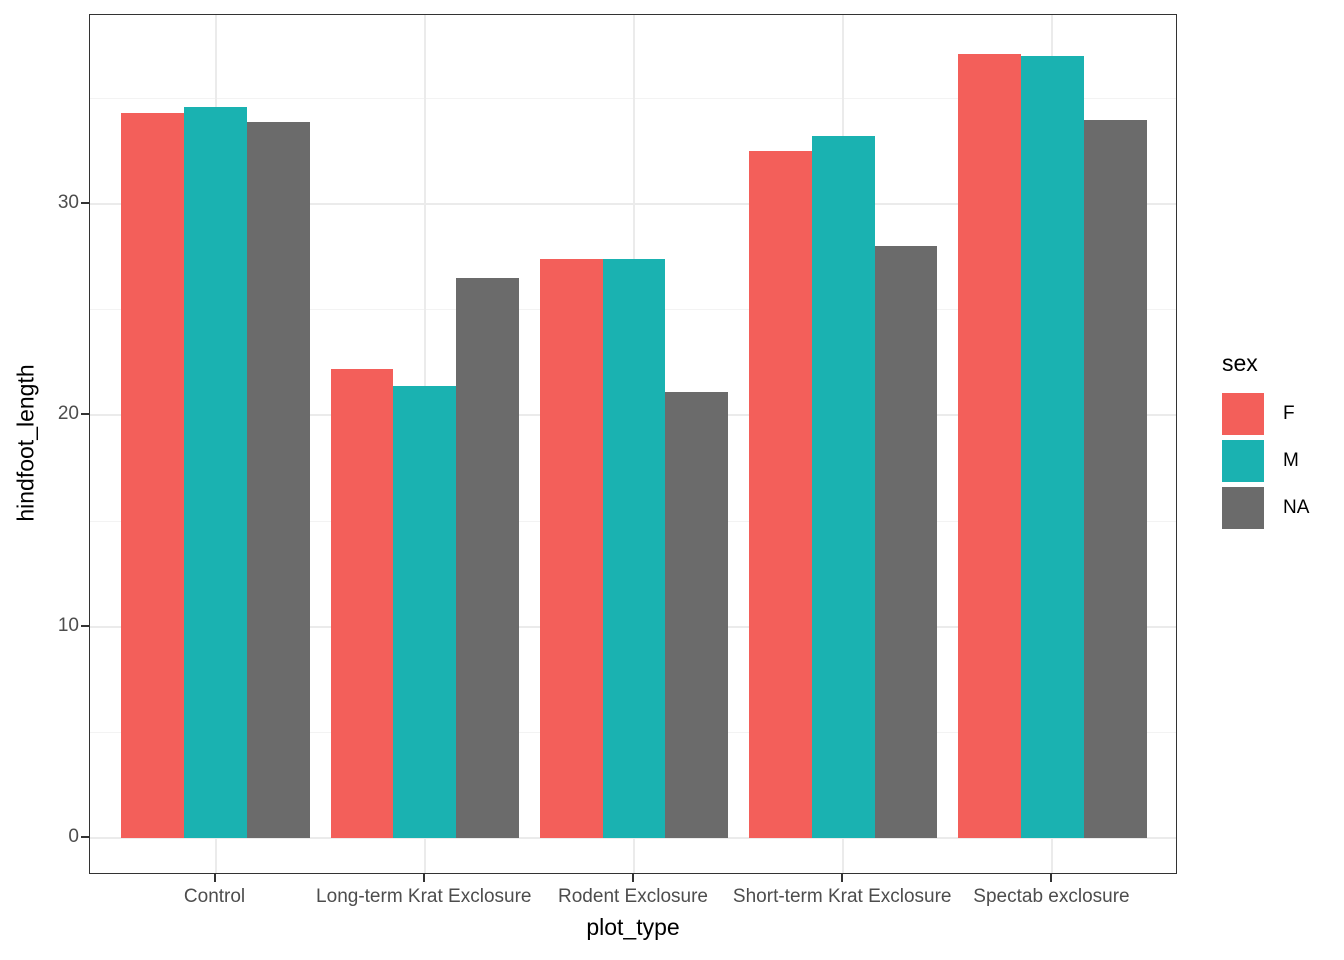  Describe the element at coordinates (73, 837) in the screenshot. I see `y-axis-tick-label: 0` at that location.